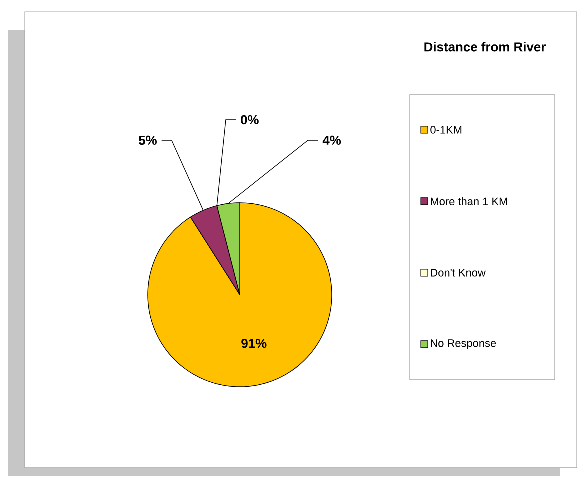 The image size is (581, 477). I want to click on data-label: 5%, so click(148, 141).